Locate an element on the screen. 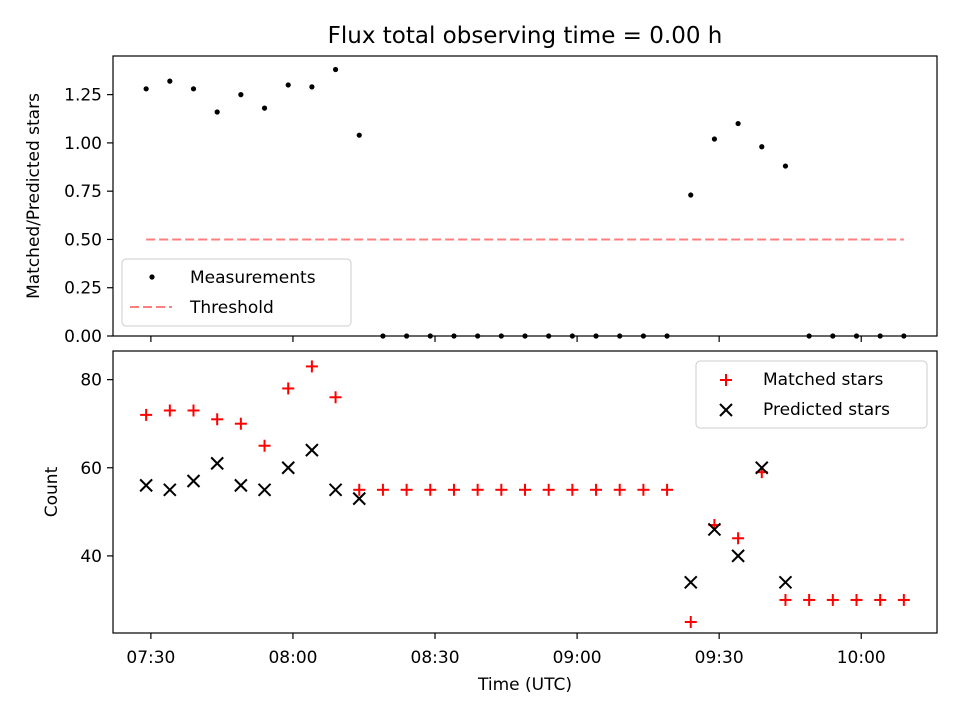 The height and width of the screenshot is (720, 960). x-axis-label: Time (UTC) is located at coordinates (524, 685).